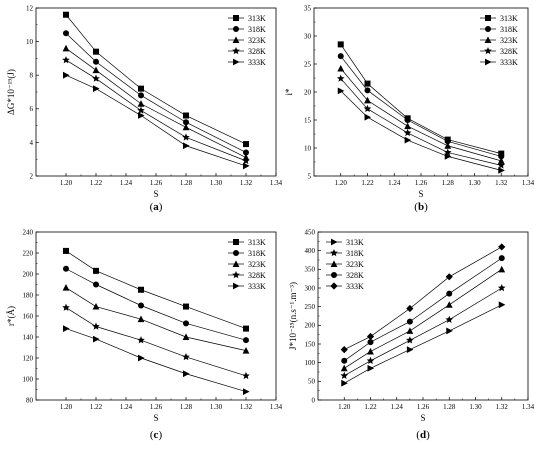  Describe the element at coordinates (423, 435) in the screenshot. I see `panel-caption: (d)` at that location.